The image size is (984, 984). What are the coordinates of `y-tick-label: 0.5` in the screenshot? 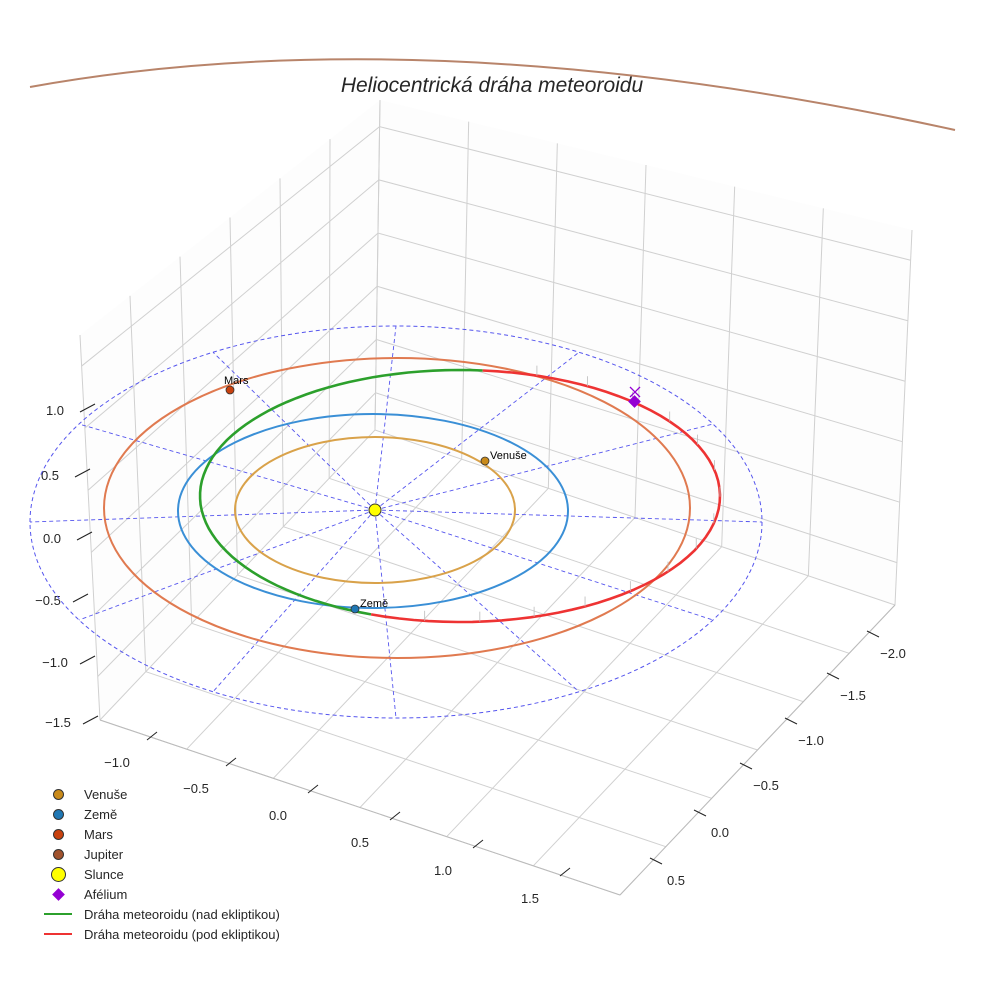 It's located at (676, 880).